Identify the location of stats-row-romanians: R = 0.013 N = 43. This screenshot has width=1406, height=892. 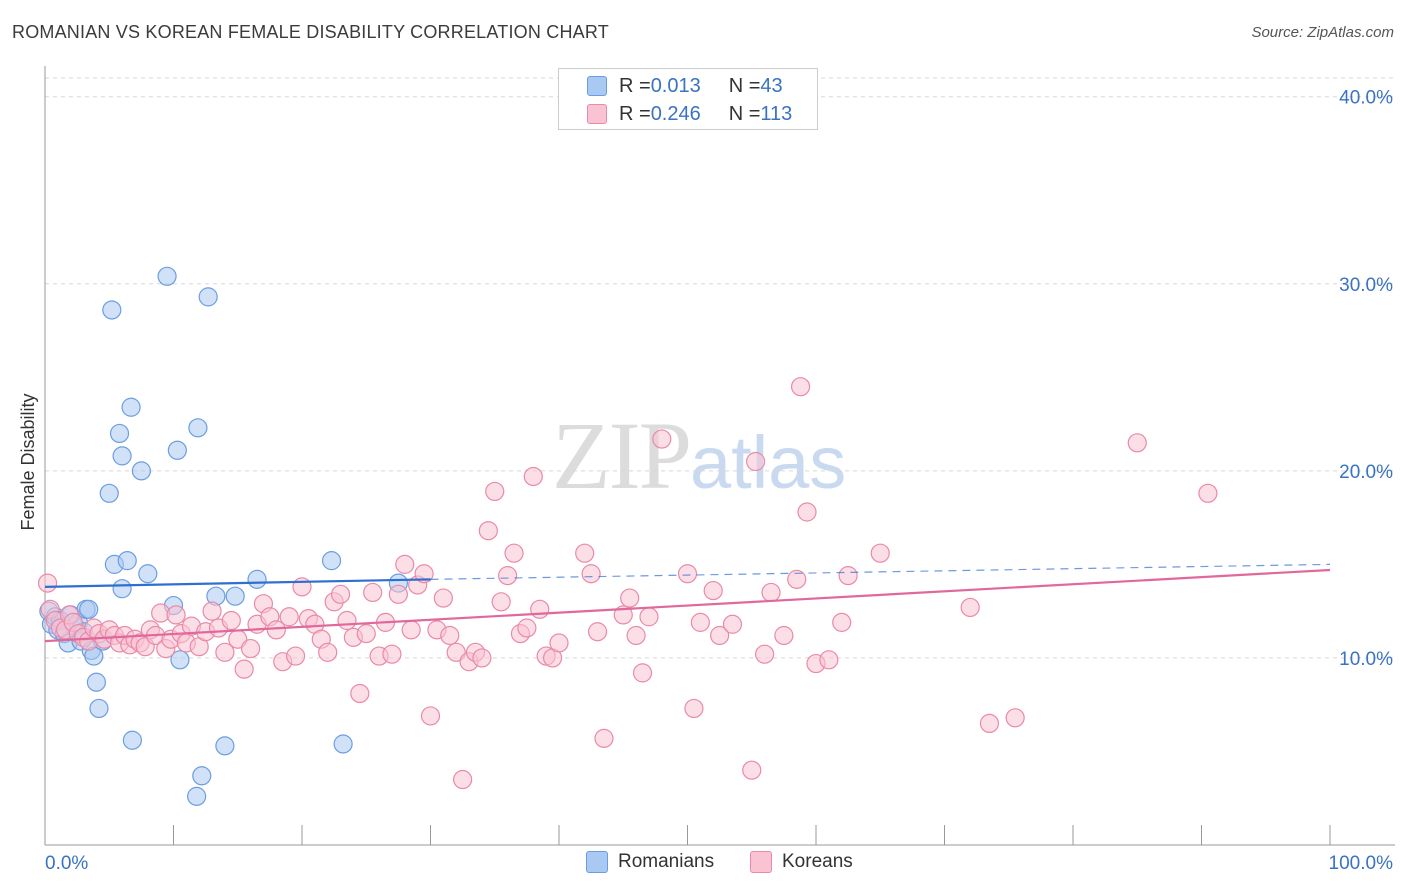
(671, 86).